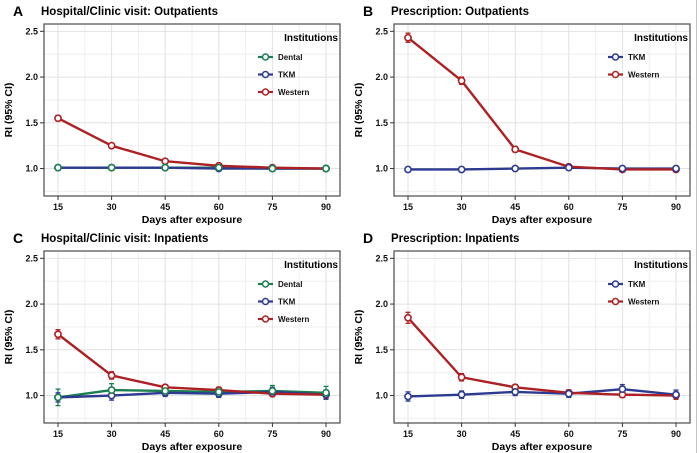  Describe the element at coordinates (455, 239) in the screenshot. I see `panel-d-title: Prescription: Inpatients` at that location.